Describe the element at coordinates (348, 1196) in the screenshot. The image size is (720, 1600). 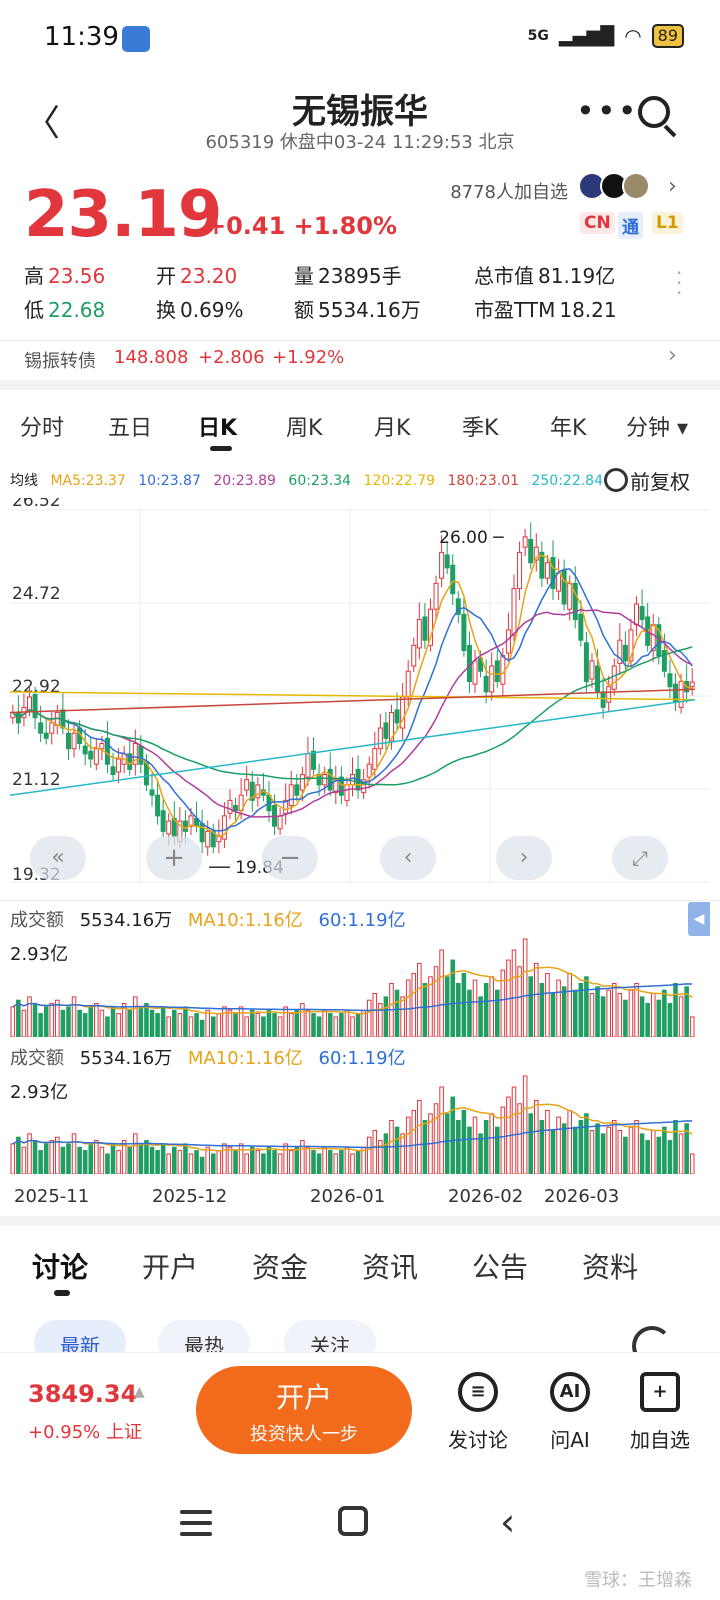
I see `x-tick-label: 2026-01` at that location.